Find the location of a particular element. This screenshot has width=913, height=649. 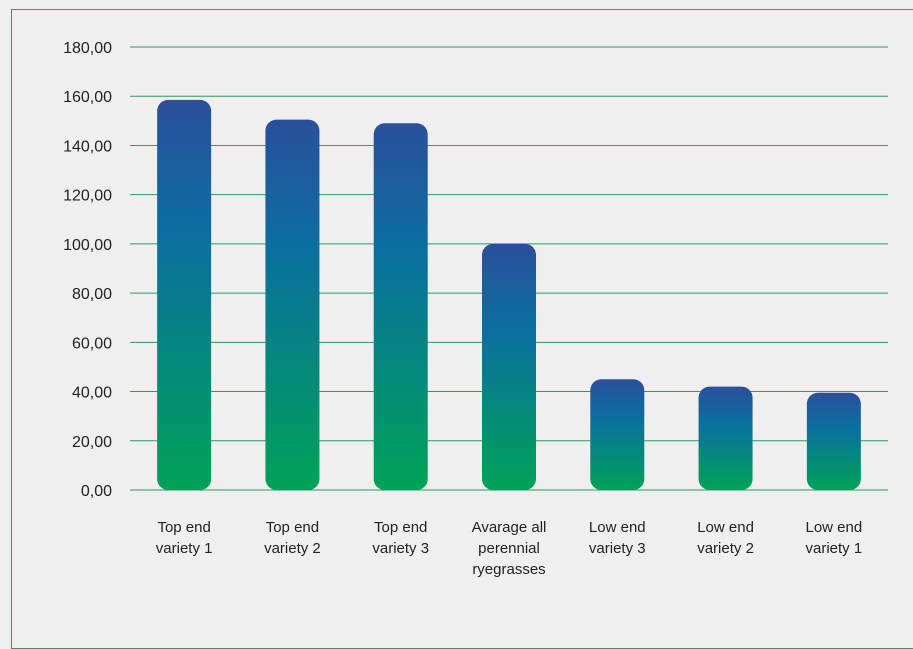

y-tick-label: 120,00 is located at coordinates (87, 196).